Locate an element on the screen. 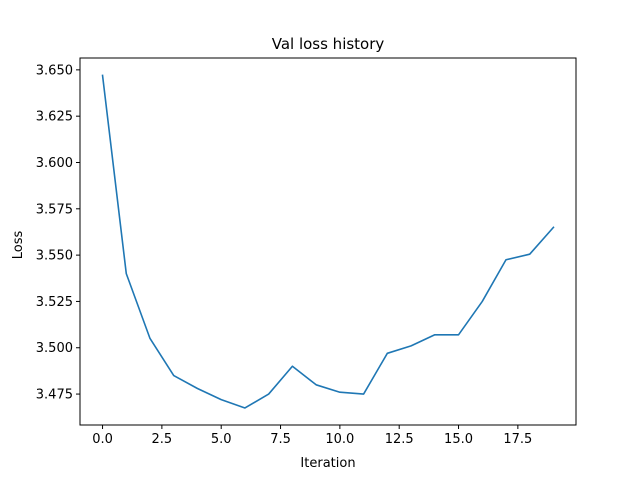  y-tick-label: 3.500 is located at coordinates (54, 348).